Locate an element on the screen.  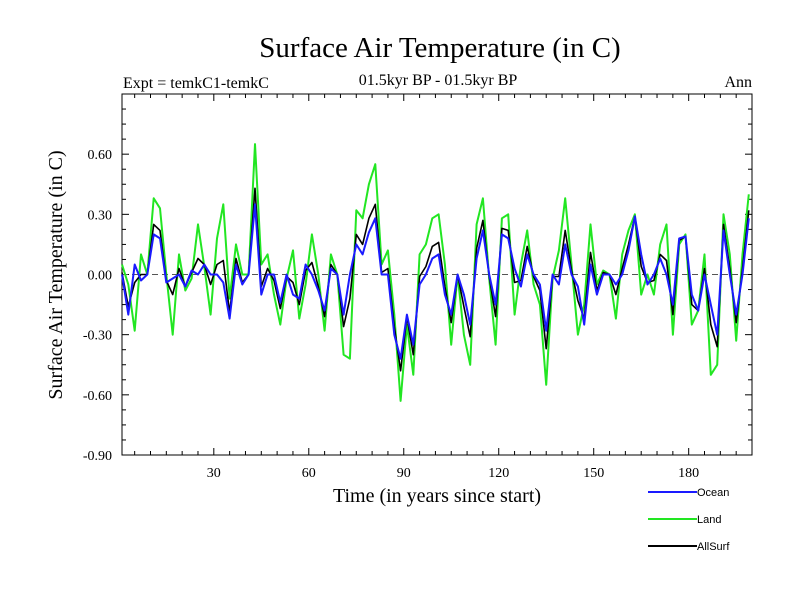
legend-label-ocean: Ocean is located at coordinates (713, 493).